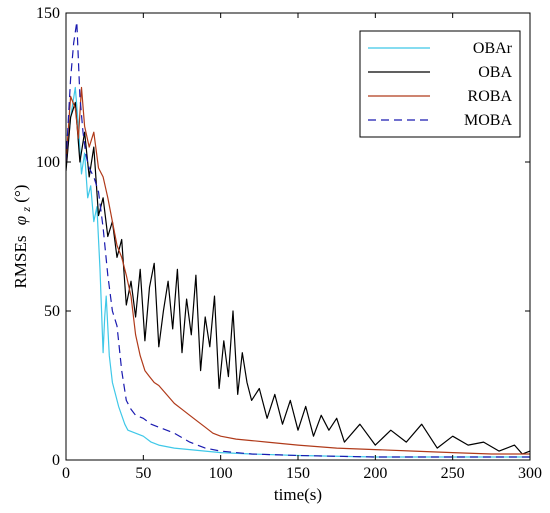  I want to click on legend-box, so click(440, 84).